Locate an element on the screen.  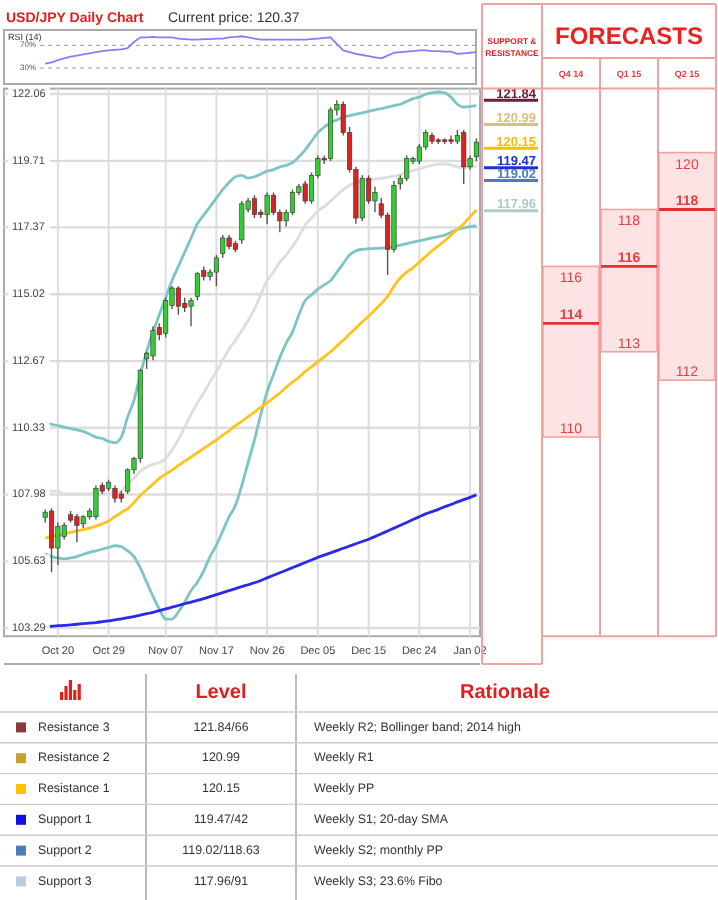
category-label: Rationale is located at coordinates (505, 693).